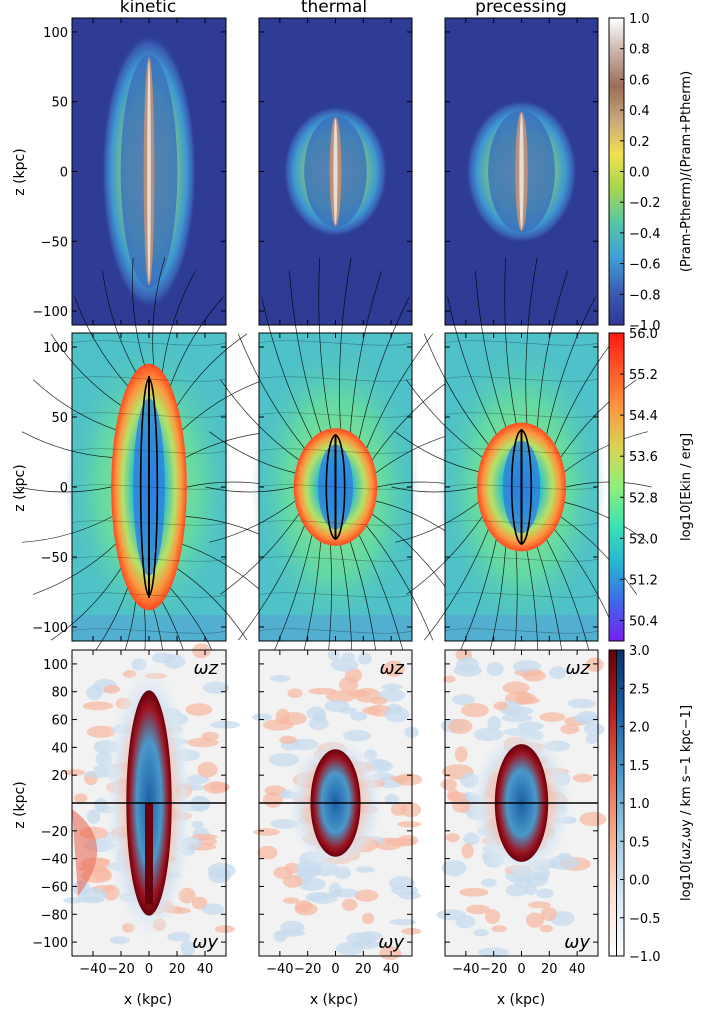 This screenshot has height=1015, width=706. I want to click on colorbar-tick-label: −1.0, so click(645, 326).